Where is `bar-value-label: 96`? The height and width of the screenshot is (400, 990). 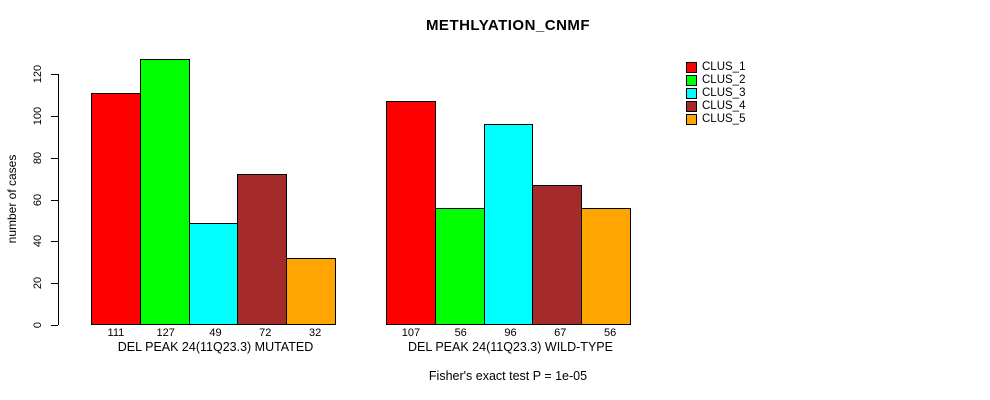 bar-value-label: 96 is located at coordinates (510, 333).